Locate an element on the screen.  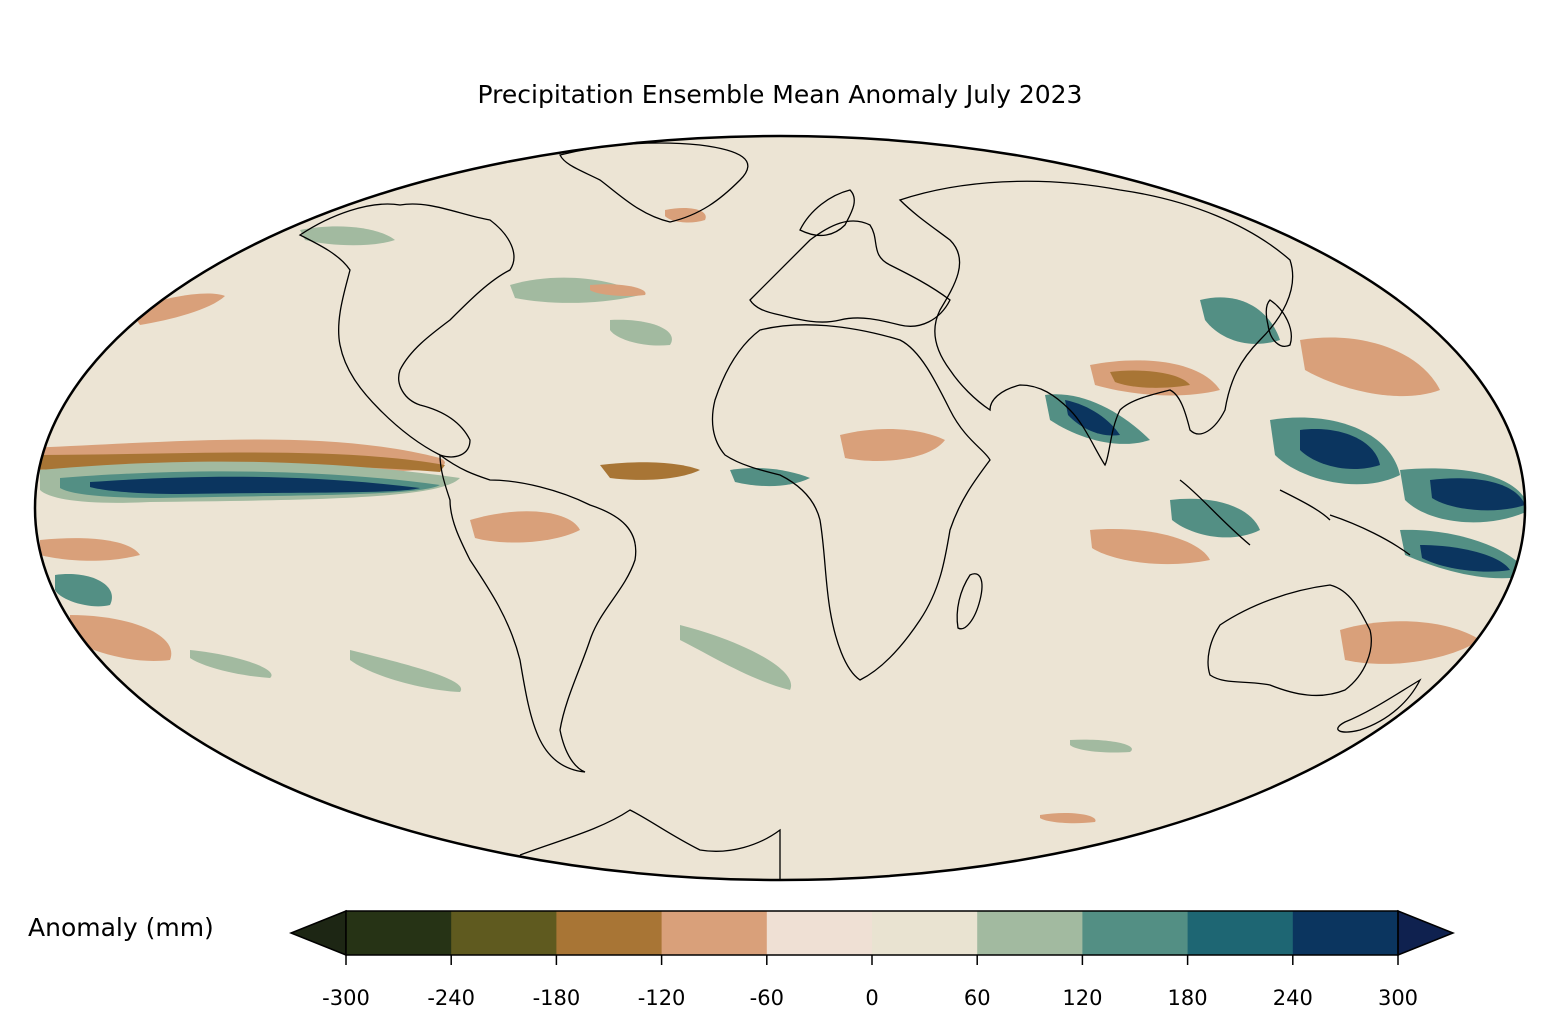
coastline-south-america is located at coordinates (538, 613).